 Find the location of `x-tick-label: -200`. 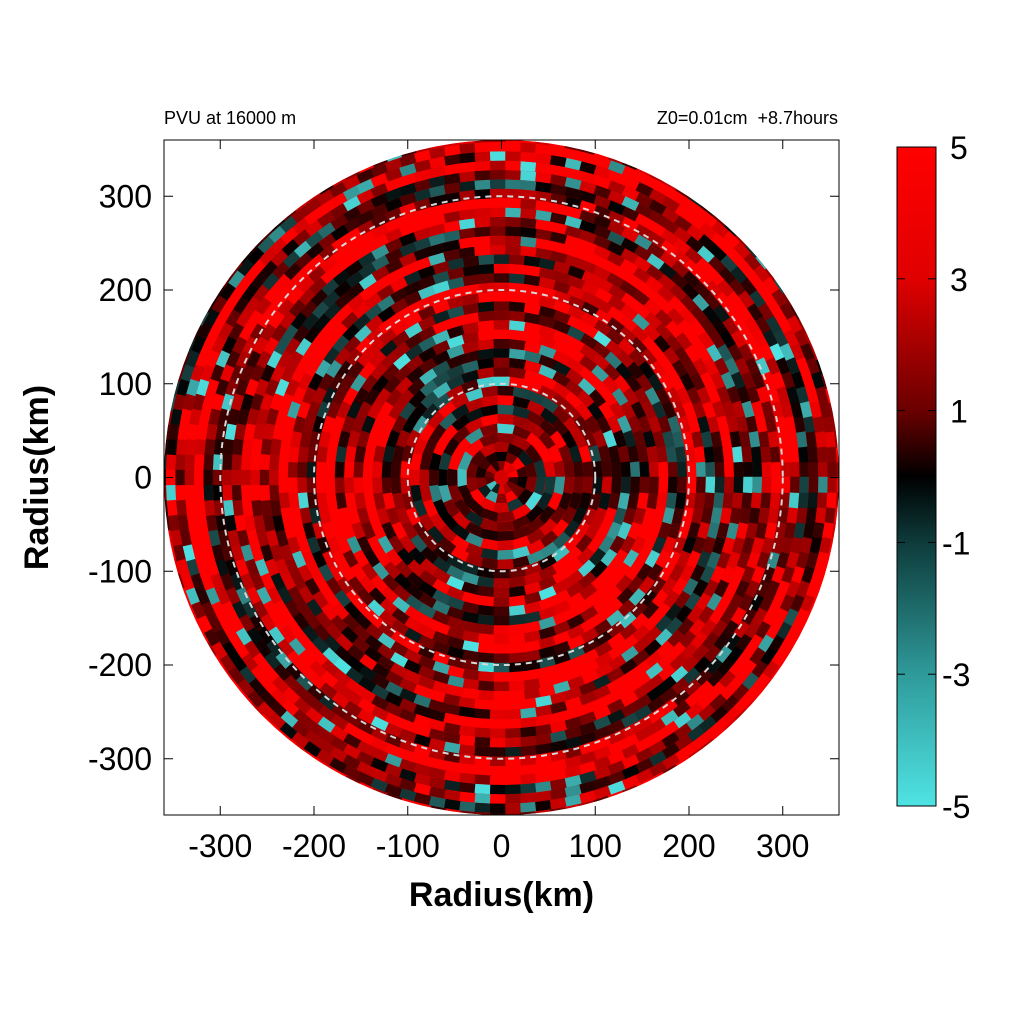

x-tick-label: -200 is located at coordinates (314, 846).